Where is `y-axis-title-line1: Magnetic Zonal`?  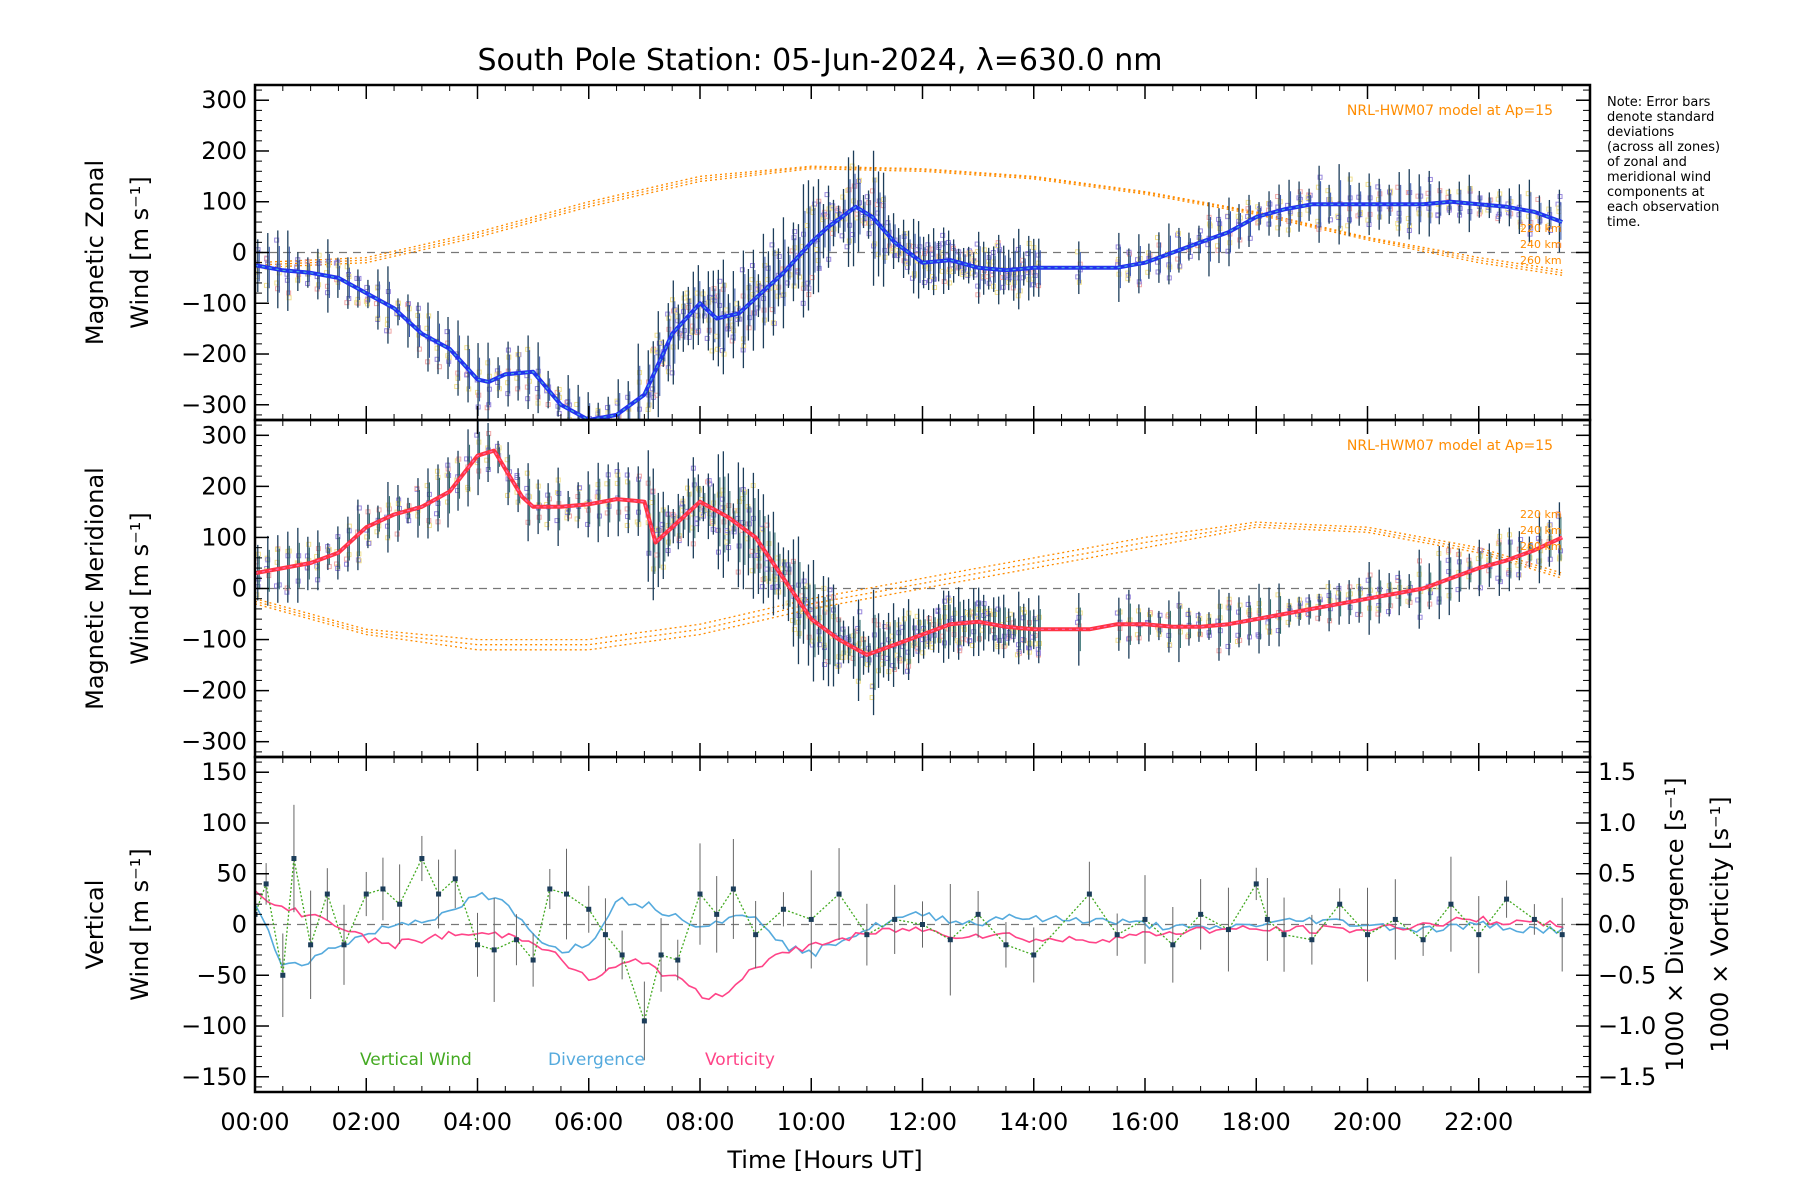 y-axis-title-line1: Magnetic Zonal is located at coordinates (95, 252).